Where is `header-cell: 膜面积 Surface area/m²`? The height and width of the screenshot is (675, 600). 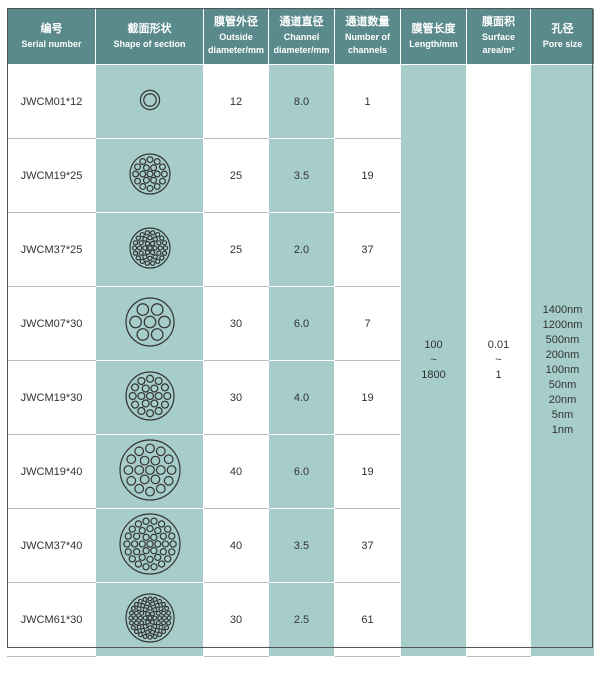 header-cell: 膜面积 Surface area/m² is located at coordinates (498, 36).